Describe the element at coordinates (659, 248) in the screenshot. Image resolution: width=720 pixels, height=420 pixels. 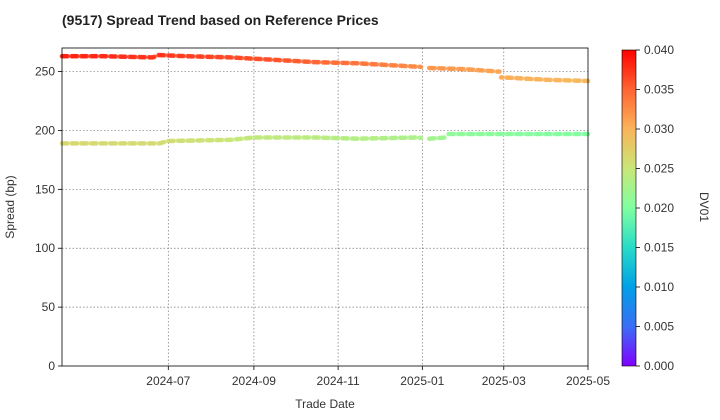
I see `colorbar-tick-label: 0.015` at that location.